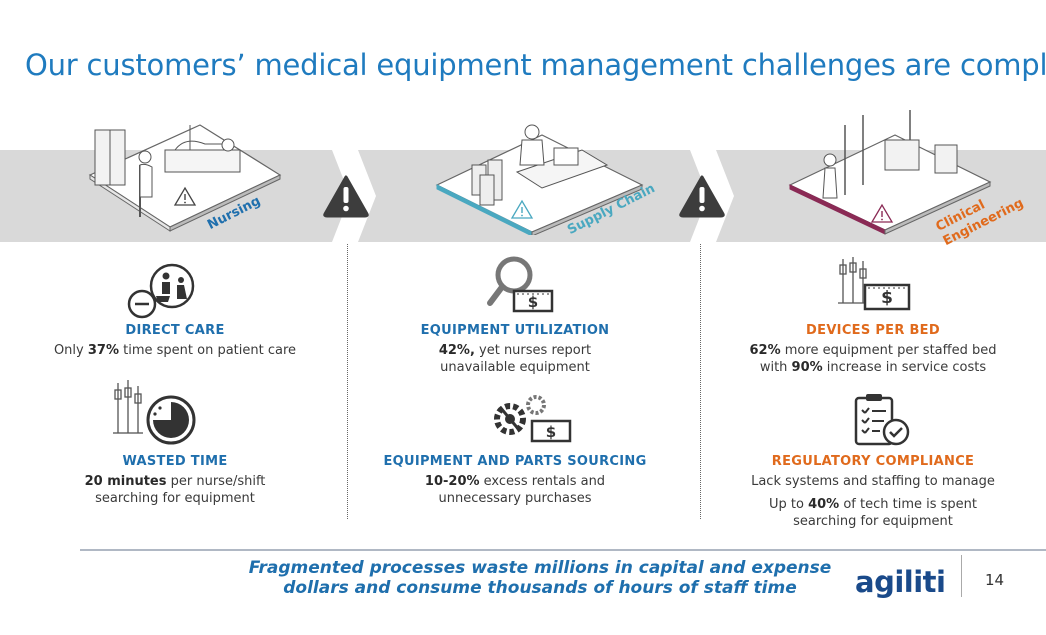  I want to click on devices-dollar-icon: $, so click(874, 284).